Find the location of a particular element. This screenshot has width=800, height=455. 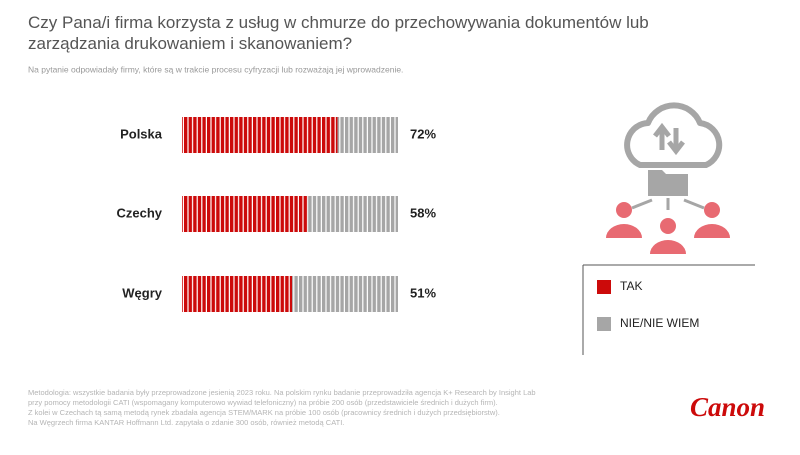

value-label: 58% is located at coordinates (423, 212).